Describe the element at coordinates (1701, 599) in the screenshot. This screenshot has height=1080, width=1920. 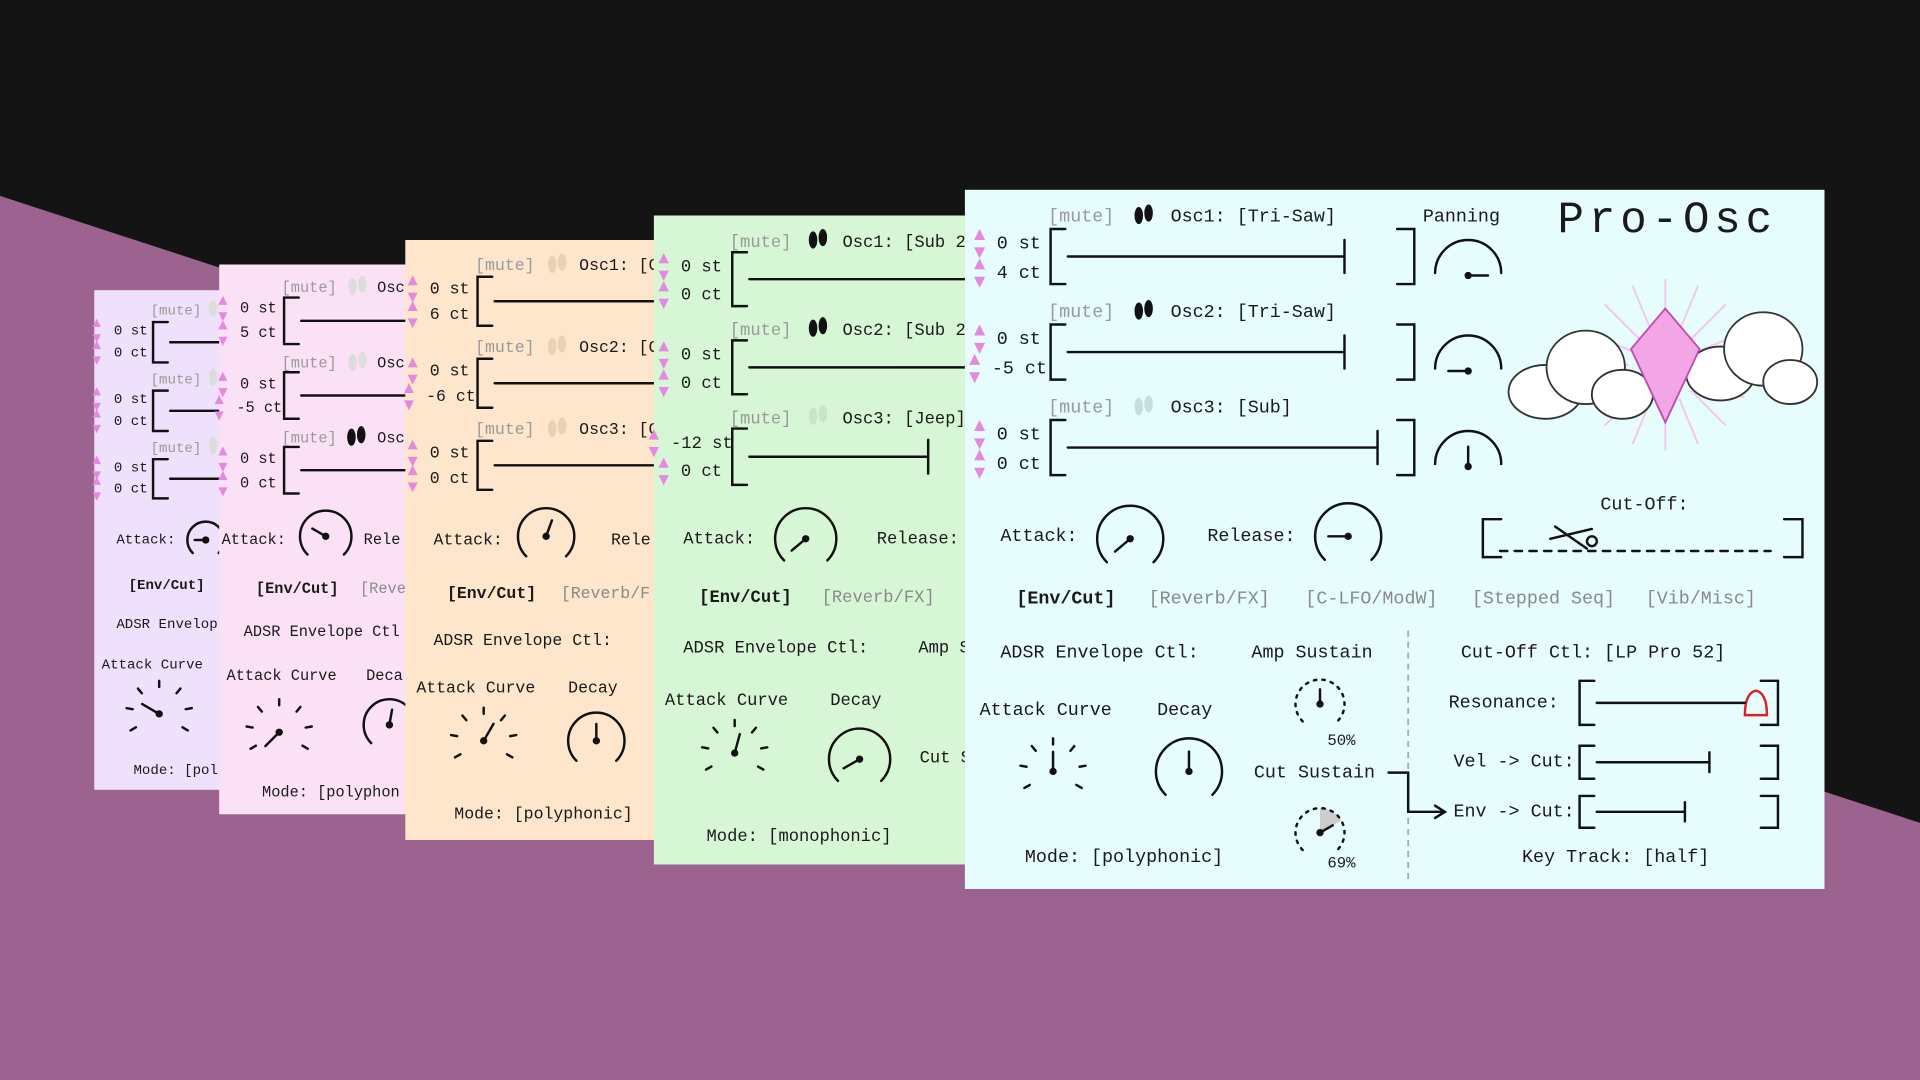
I see `tab: [Vib/Misc]` at that location.